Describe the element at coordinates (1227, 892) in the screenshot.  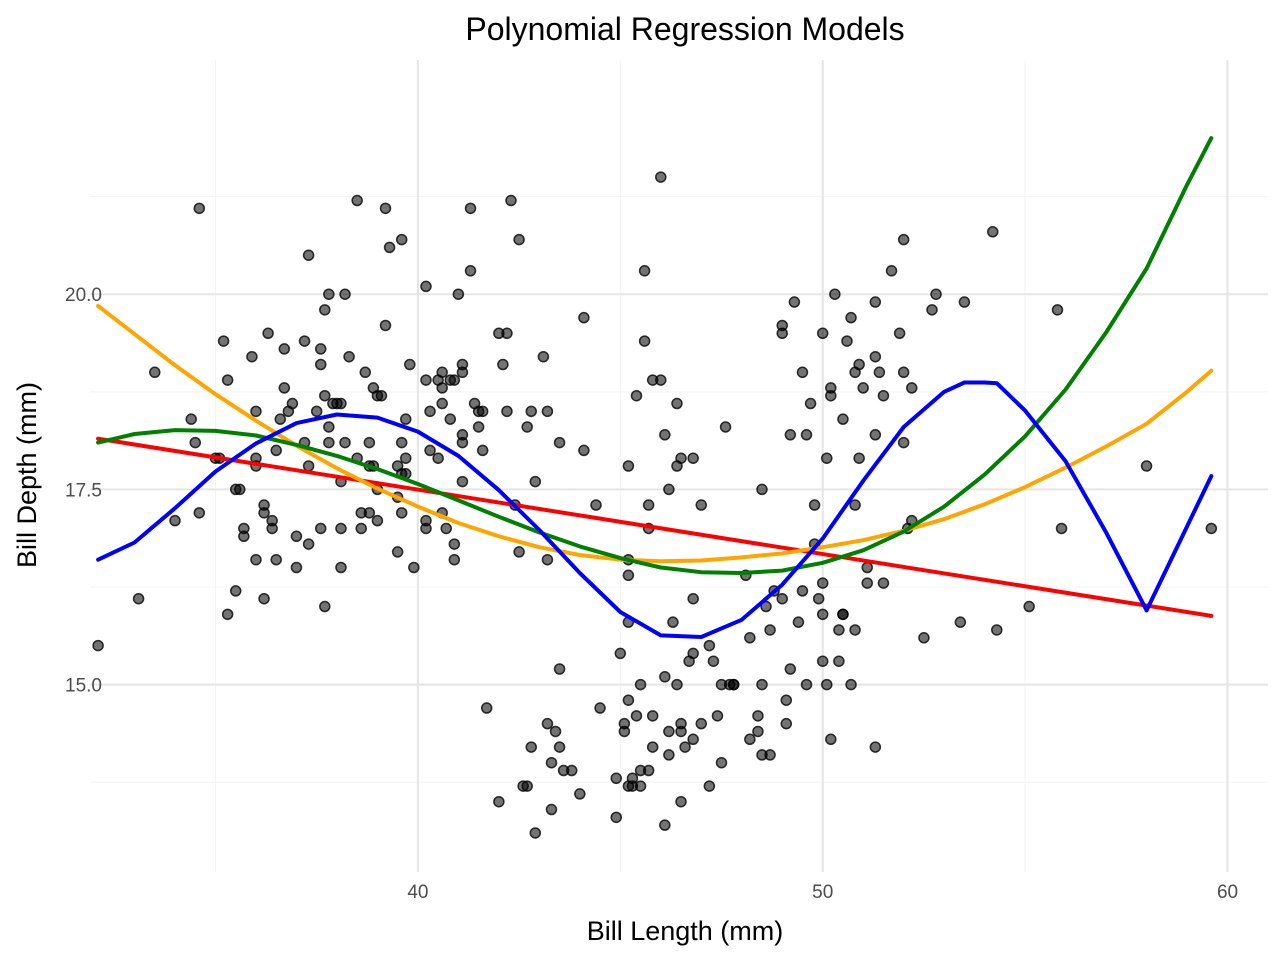
I see `x-tick-label: 60` at that location.